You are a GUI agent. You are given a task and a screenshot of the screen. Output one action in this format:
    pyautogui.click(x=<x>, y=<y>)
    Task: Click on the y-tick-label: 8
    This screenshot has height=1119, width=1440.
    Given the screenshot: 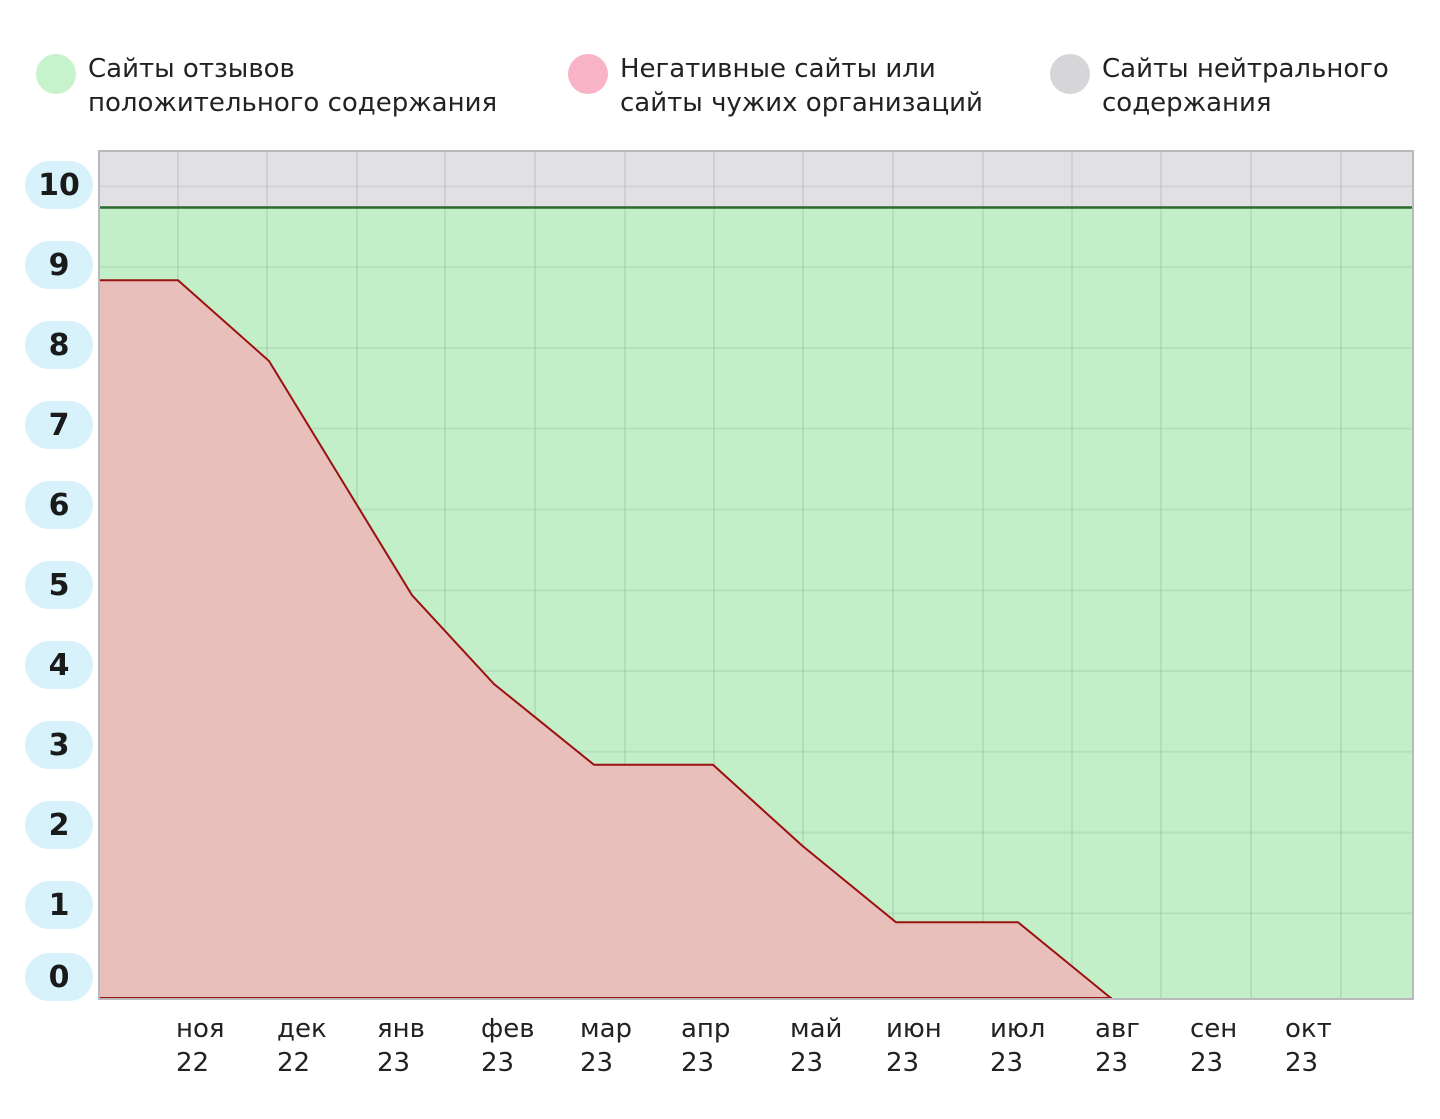 What is the action you would take?
    pyautogui.click(x=59, y=345)
    